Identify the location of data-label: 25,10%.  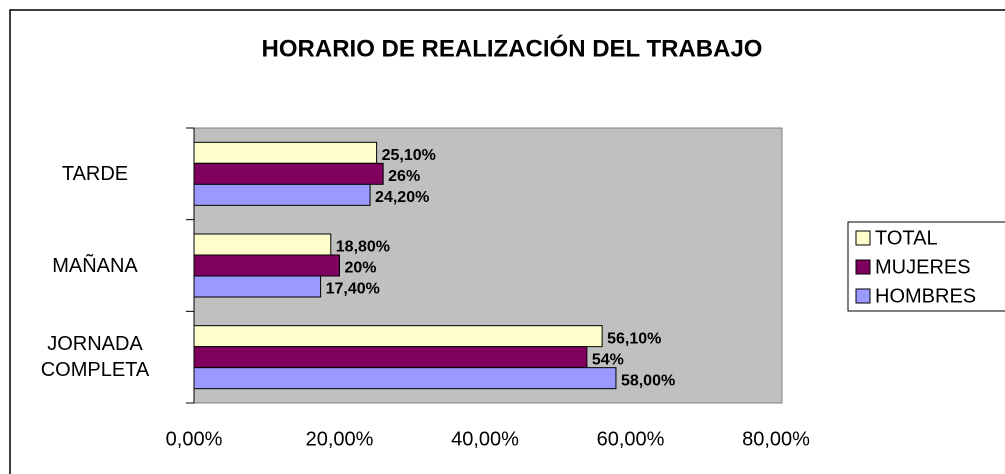
(409, 155).